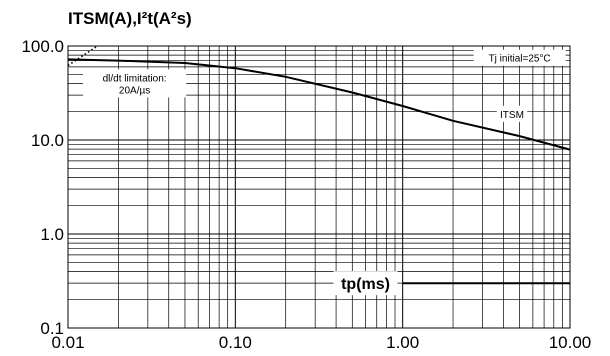 This screenshot has width=610, height=356. I want to click on annotation-text: ITSM, so click(512, 115).